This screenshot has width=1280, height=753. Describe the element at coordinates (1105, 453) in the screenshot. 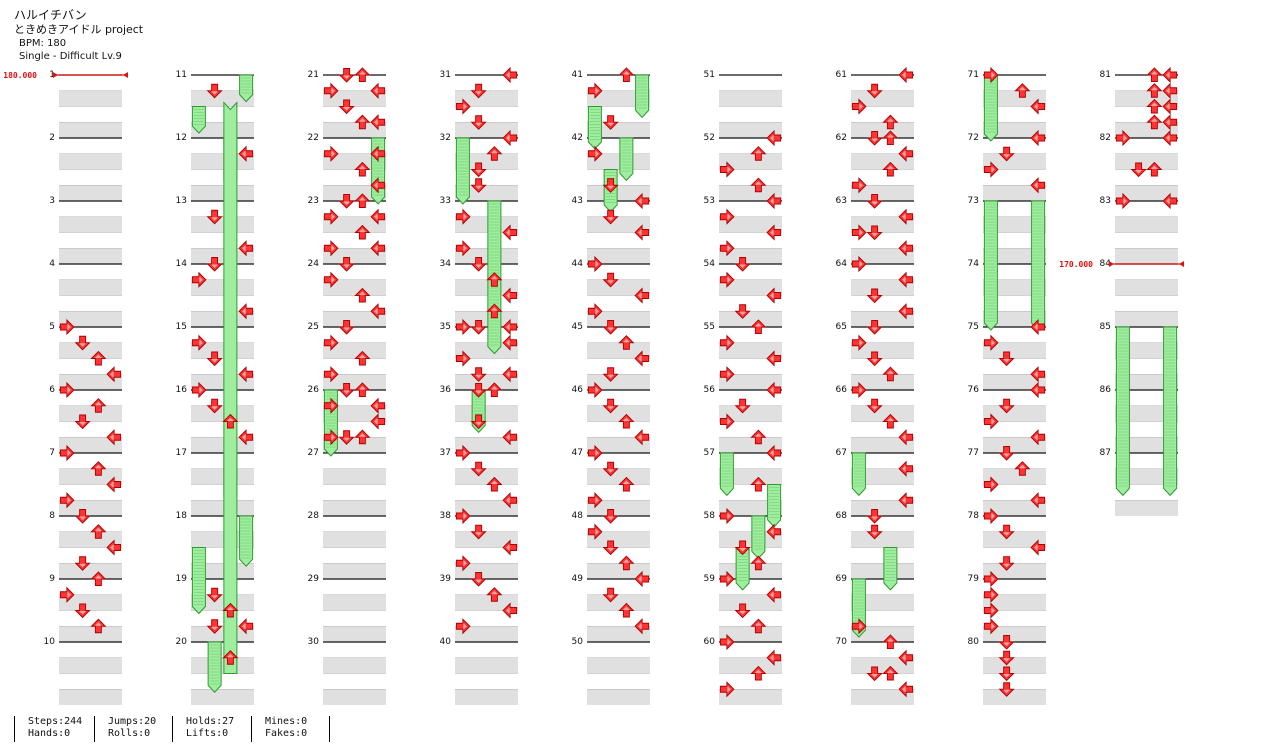

I see `measure-number: 87` at that location.